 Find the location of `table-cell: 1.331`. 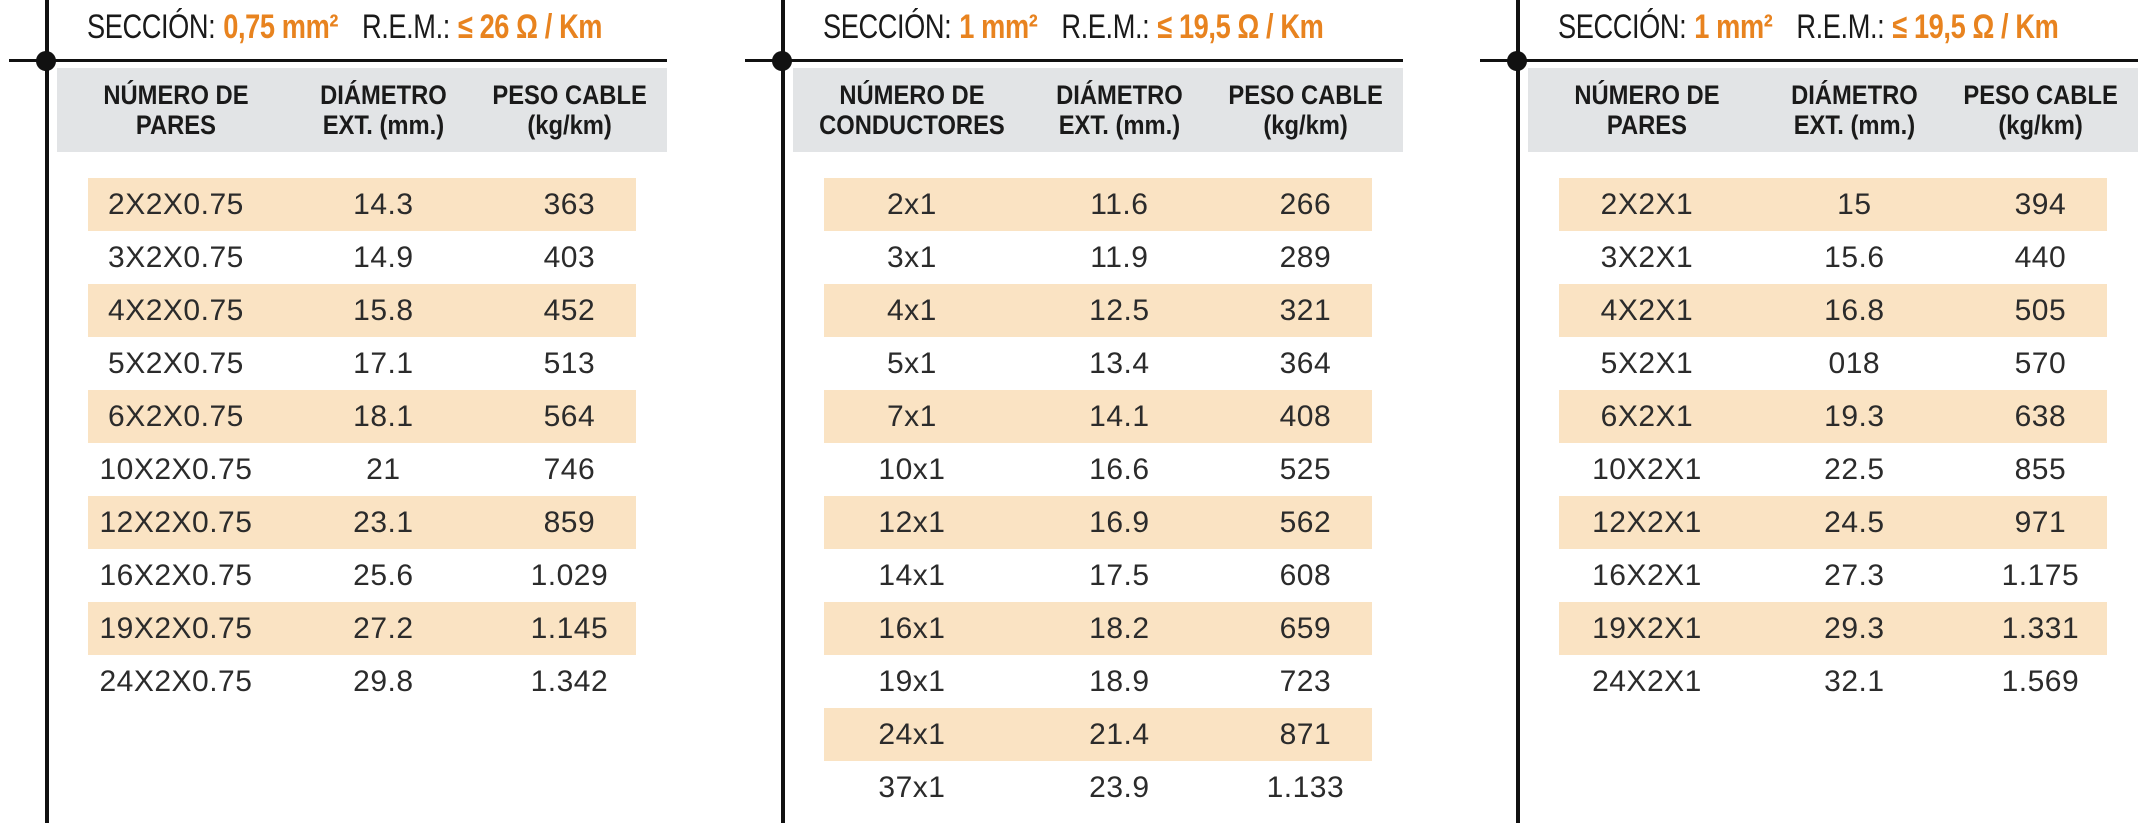

table-cell: 1.331 is located at coordinates (2040, 628).